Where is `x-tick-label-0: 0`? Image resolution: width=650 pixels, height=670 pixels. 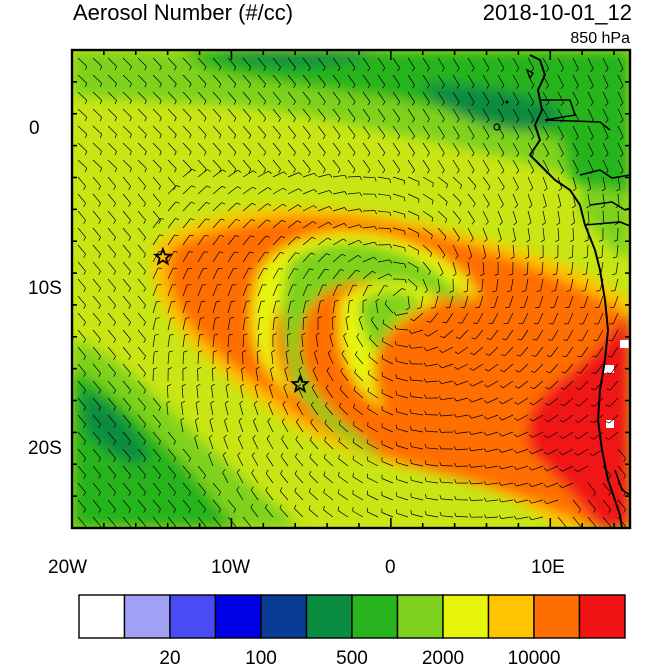
x-tick-label-0: 0 is located at coordinates (390, 568).